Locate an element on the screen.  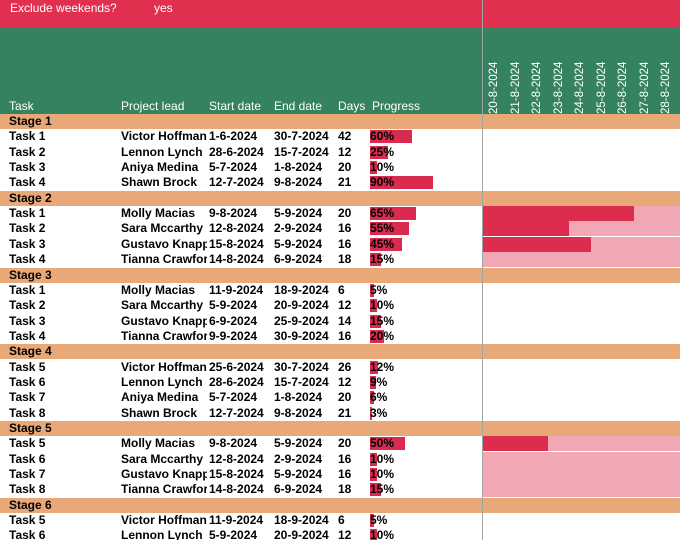
timeline-date-header: 28-8-2024 is located at coordinates (667, 74).